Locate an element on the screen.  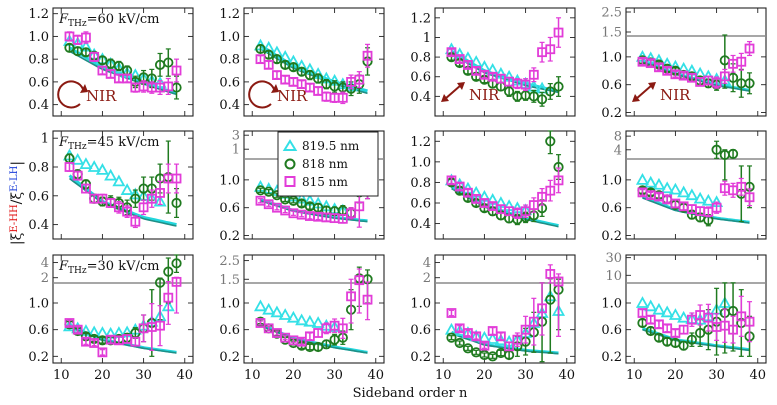
legend-square-marker is located at coordinates (290, 181).